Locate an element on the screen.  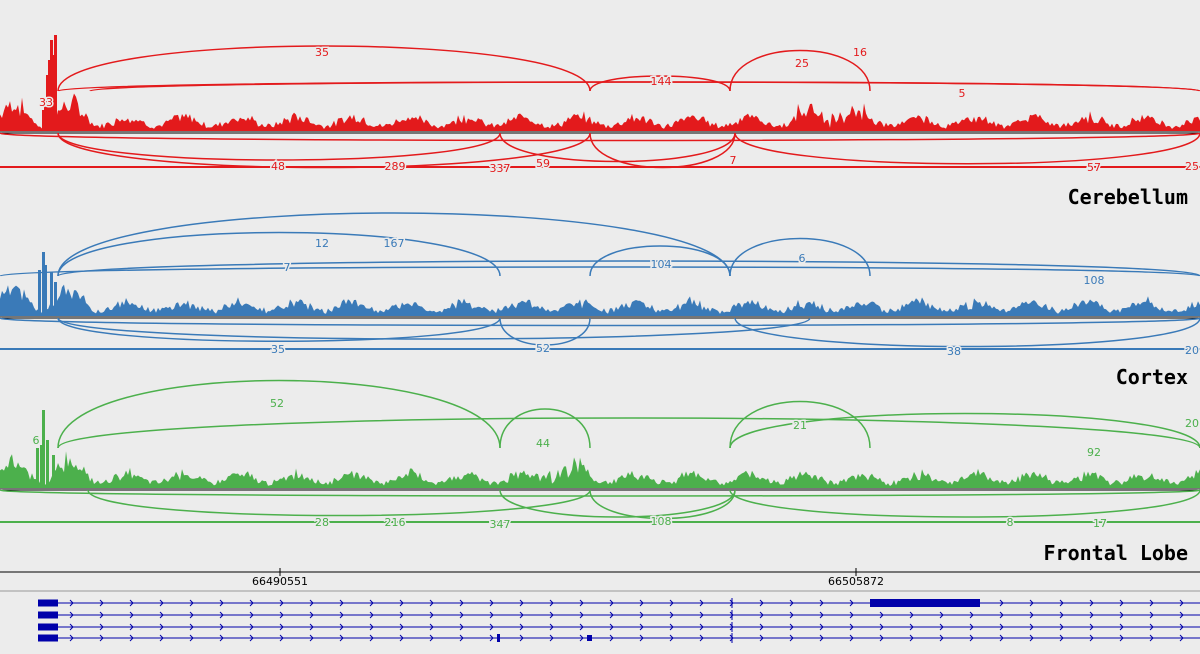
junction-label: 347 is located at coordinates (500, 524).